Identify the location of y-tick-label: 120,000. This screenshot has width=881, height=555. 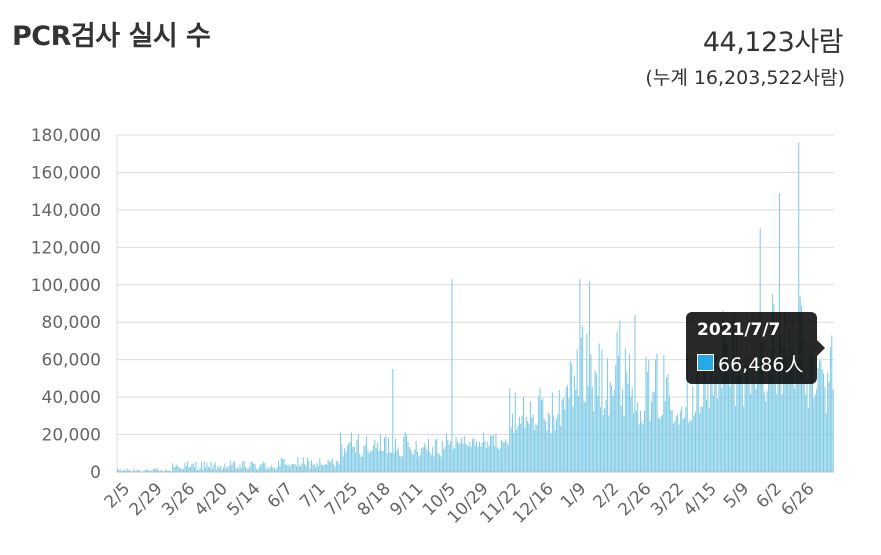
(66, 248).